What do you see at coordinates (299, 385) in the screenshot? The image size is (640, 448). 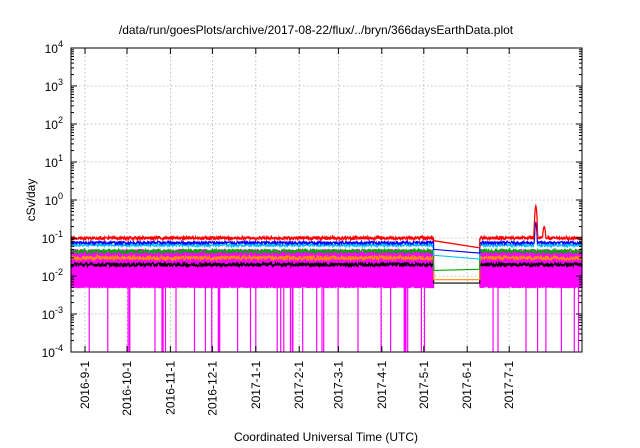 I see `x-tick-label: 2017-2-1` at bounding box center [299, 385].